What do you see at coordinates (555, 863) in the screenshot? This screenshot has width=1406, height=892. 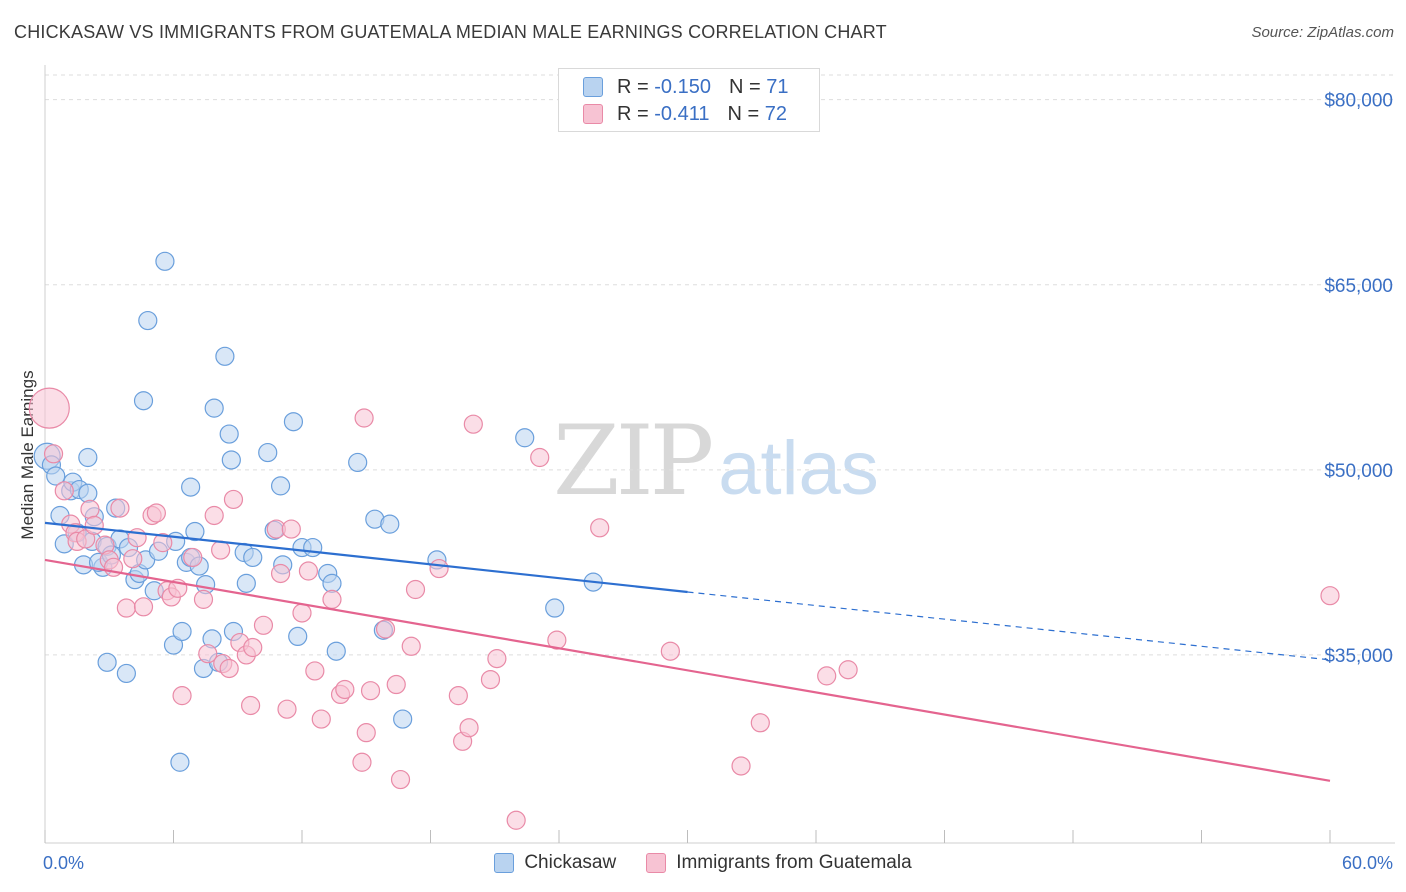 I see `legend-item-chickasaw: Chickasaw` at bounding box center [555, 863].